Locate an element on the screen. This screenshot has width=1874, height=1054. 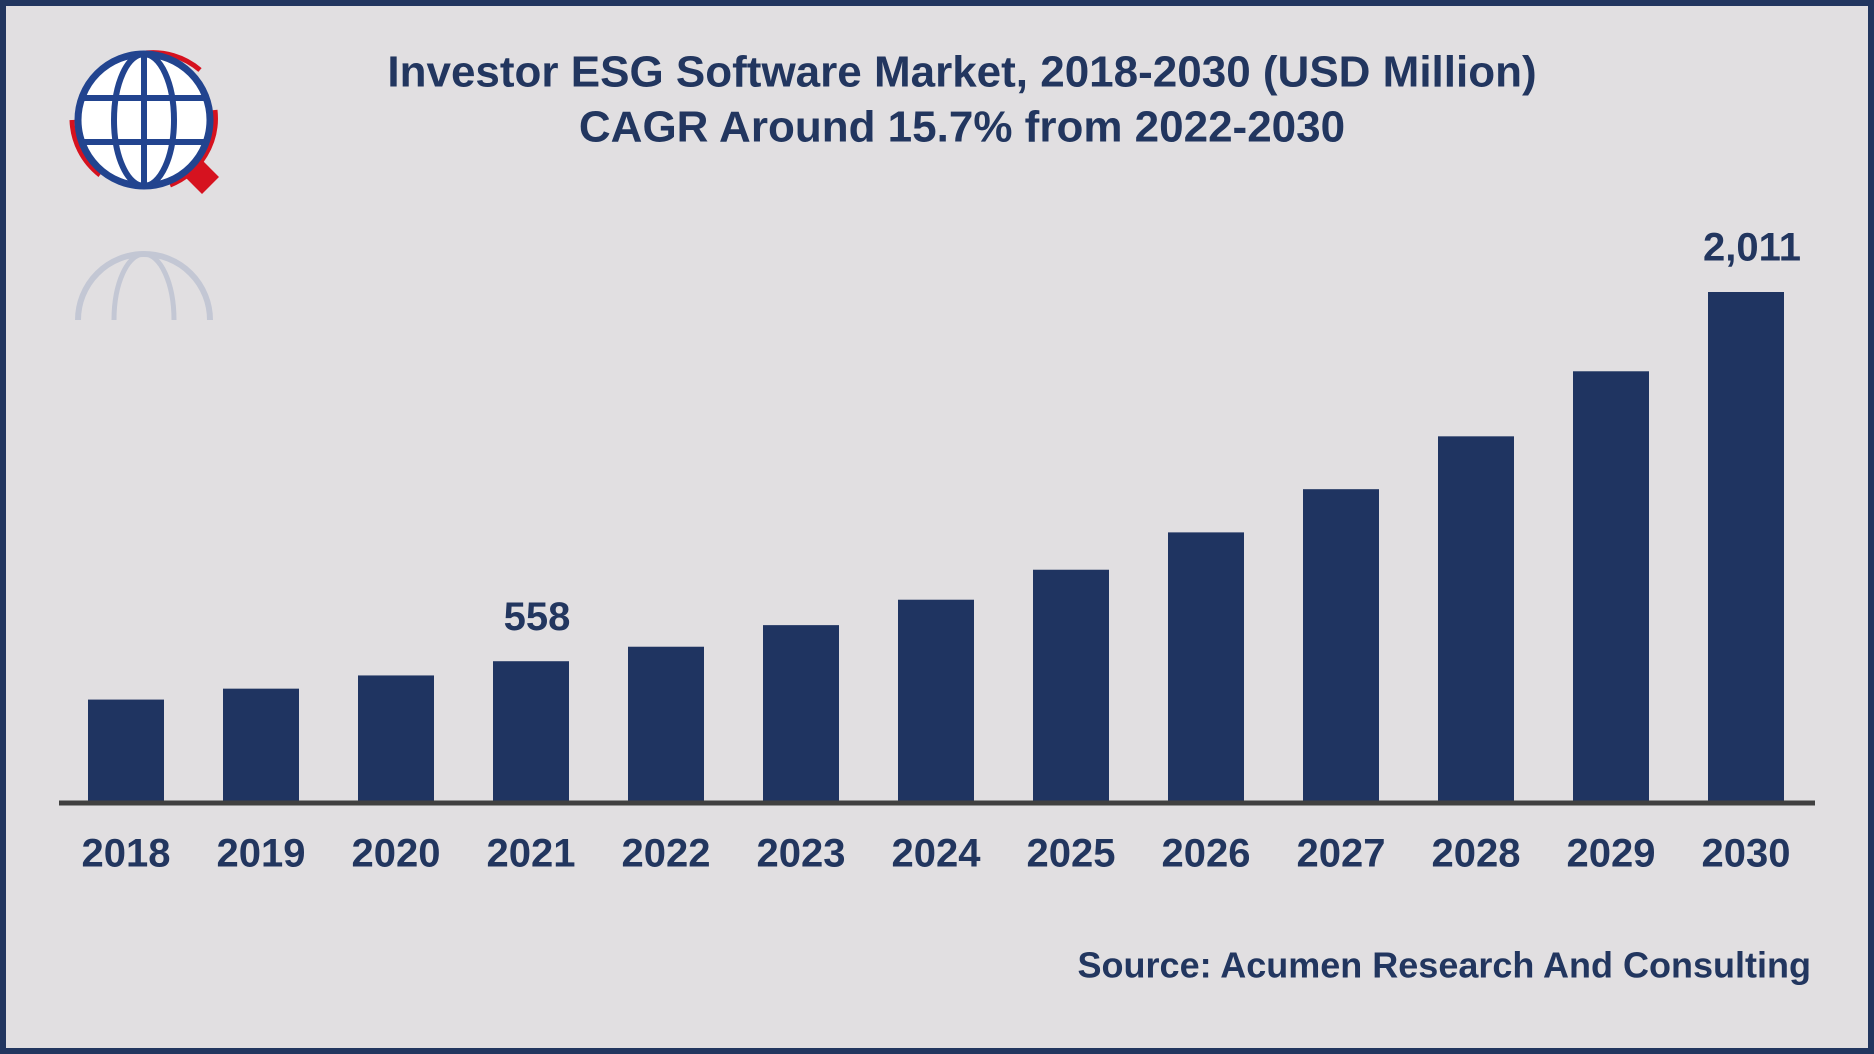
x-tick-label: 2020 is located at coordinates (396, 854).